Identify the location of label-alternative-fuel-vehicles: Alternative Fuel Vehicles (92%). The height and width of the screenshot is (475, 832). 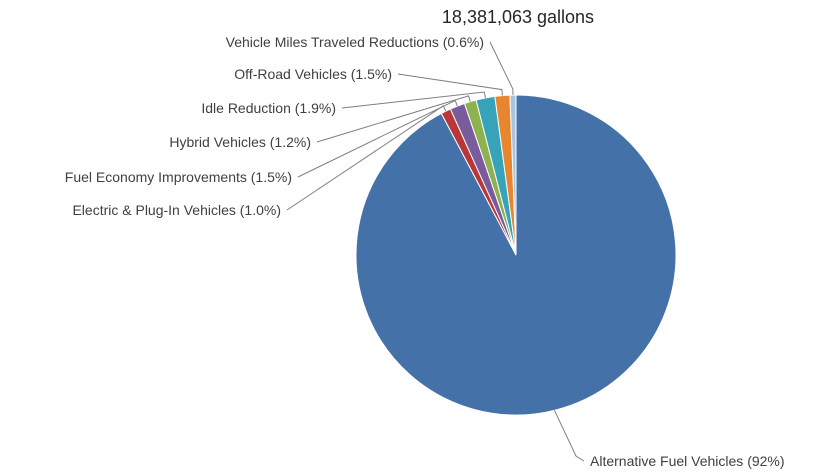
(687, 461).